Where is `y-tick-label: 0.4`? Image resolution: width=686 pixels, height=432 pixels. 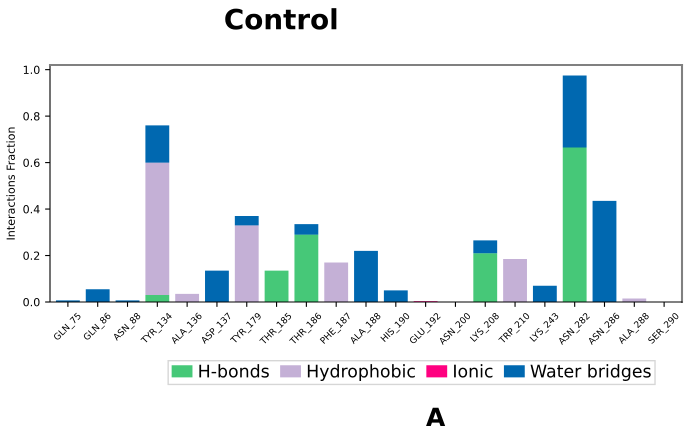 y-tick-label: 0.4 is located at coordinates (31, 209).